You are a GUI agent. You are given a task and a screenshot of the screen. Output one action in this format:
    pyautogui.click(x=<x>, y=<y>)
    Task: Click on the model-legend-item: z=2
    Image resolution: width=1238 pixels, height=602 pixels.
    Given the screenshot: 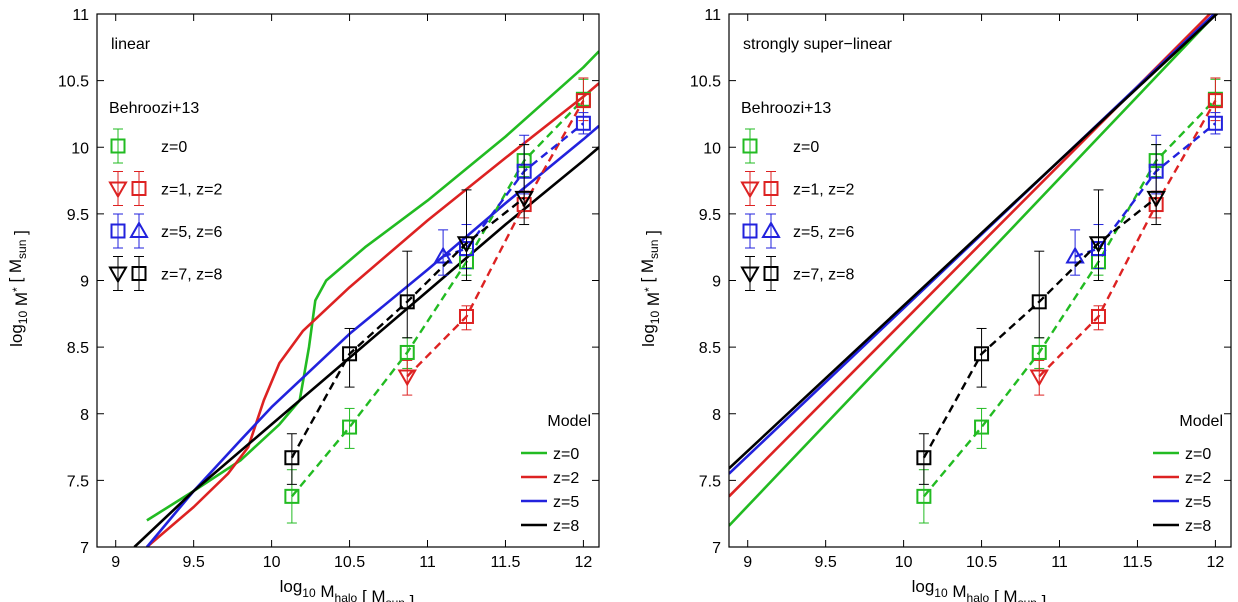 What is the action you would take?
    pyautogui.click(x=1182, y=478)
    